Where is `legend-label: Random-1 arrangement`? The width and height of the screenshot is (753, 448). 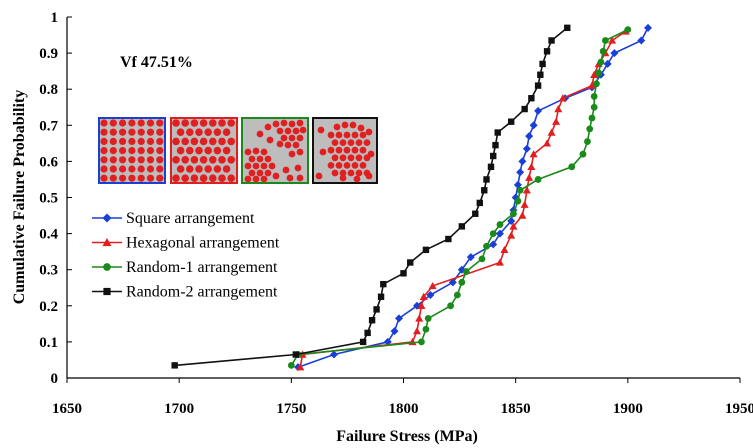 legend-label: Random-1 arrangement is located at coordinates (202, 267).